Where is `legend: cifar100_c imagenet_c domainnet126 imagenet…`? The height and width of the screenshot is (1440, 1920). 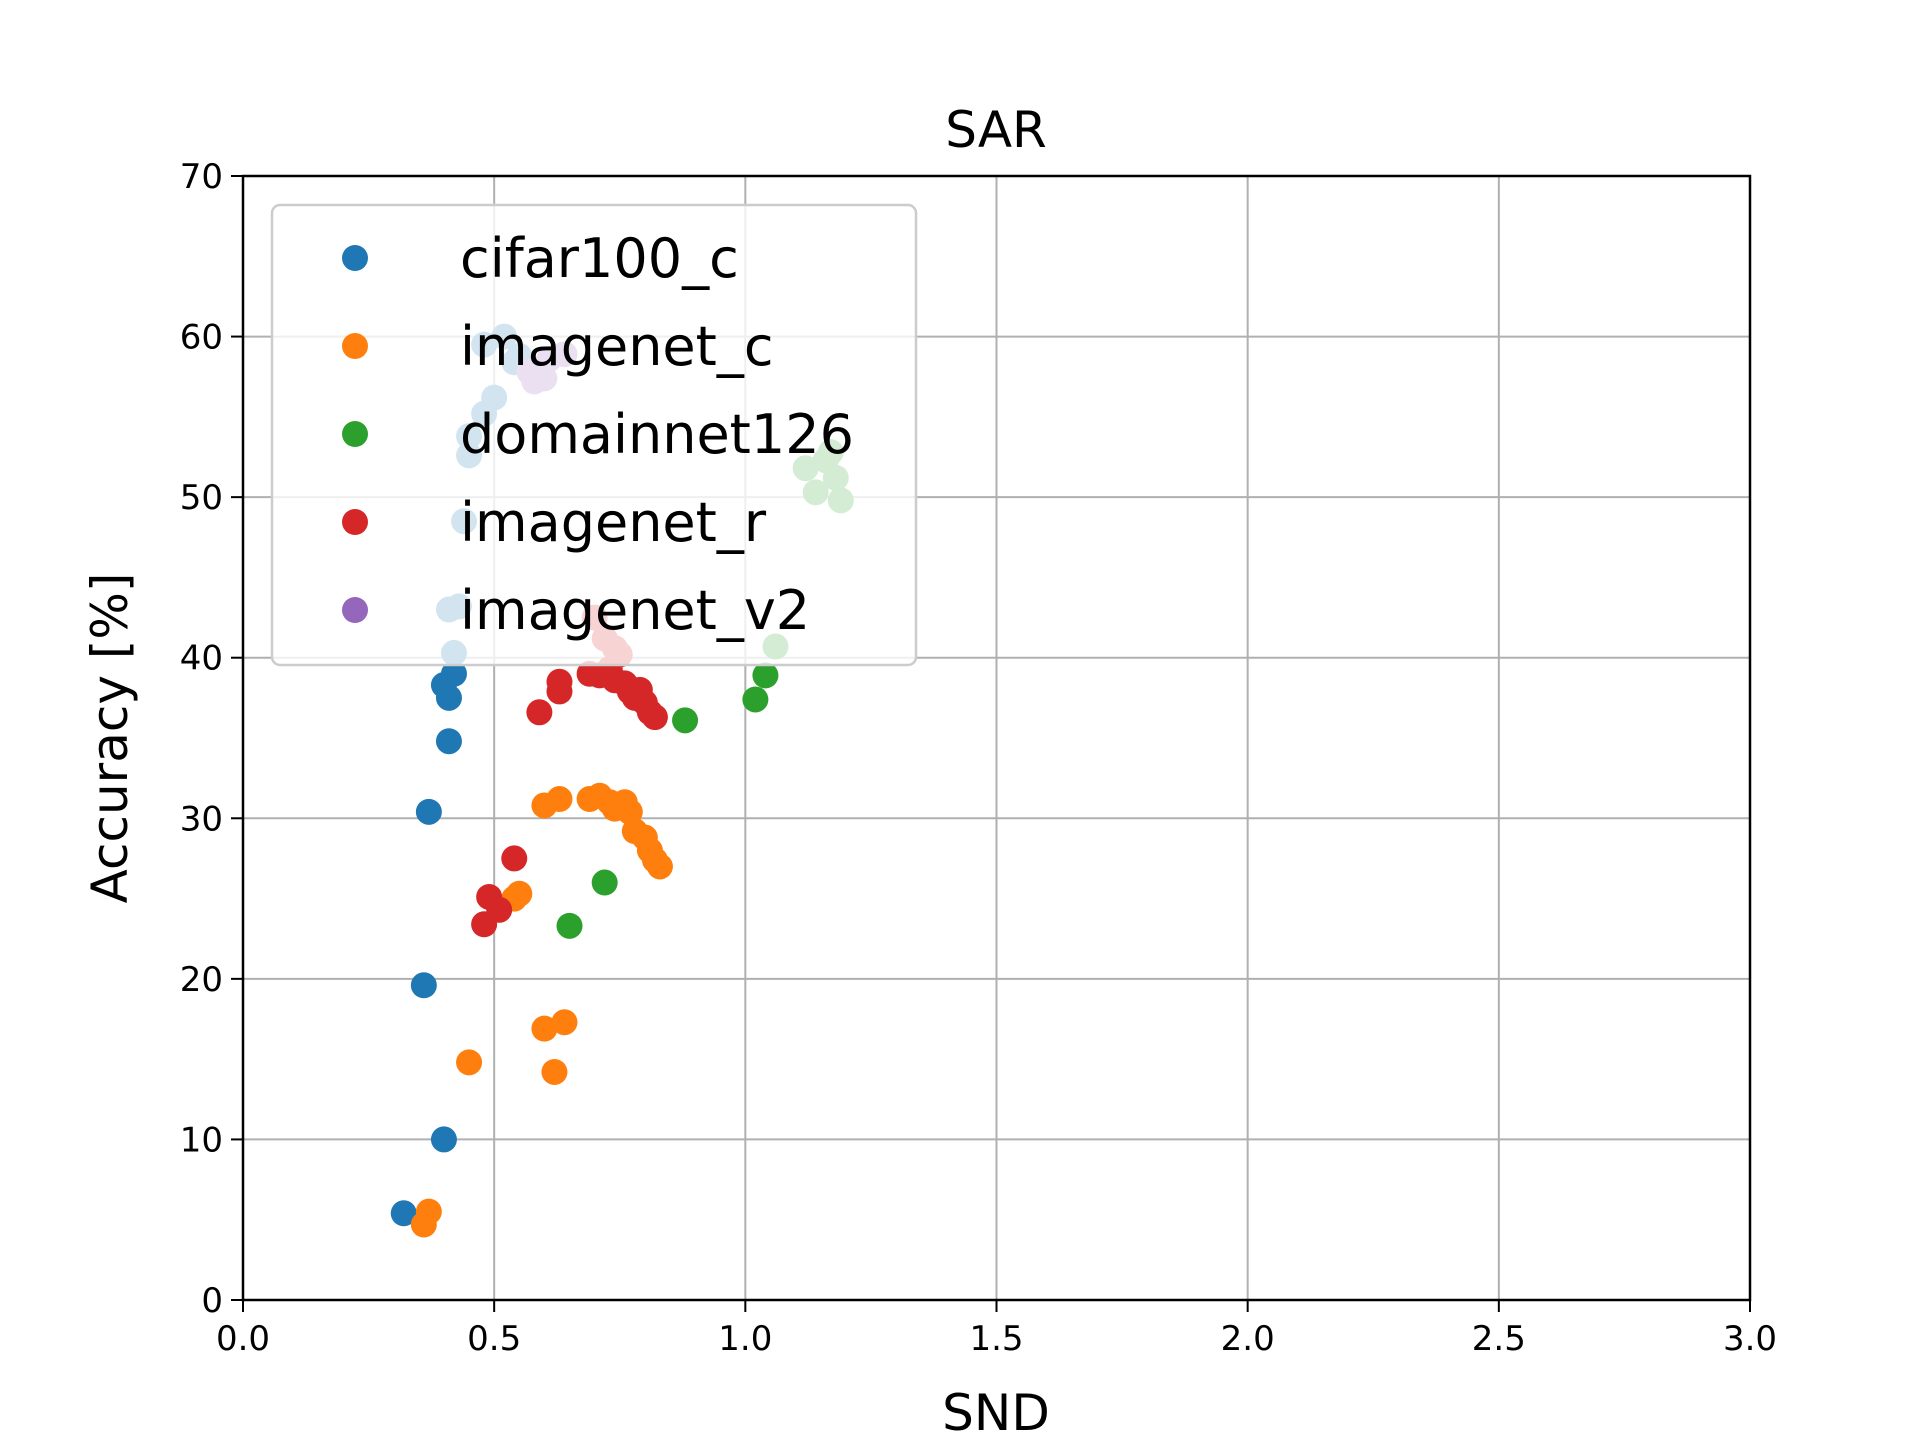 legend: cifar100_c imagenet_c domainnet126 imagenet… is located at coordinates (594, 435).